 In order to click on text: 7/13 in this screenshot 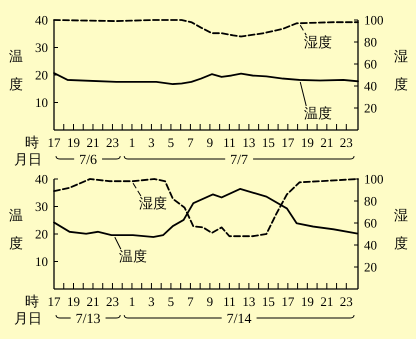, I will do `click(88, 319)`.